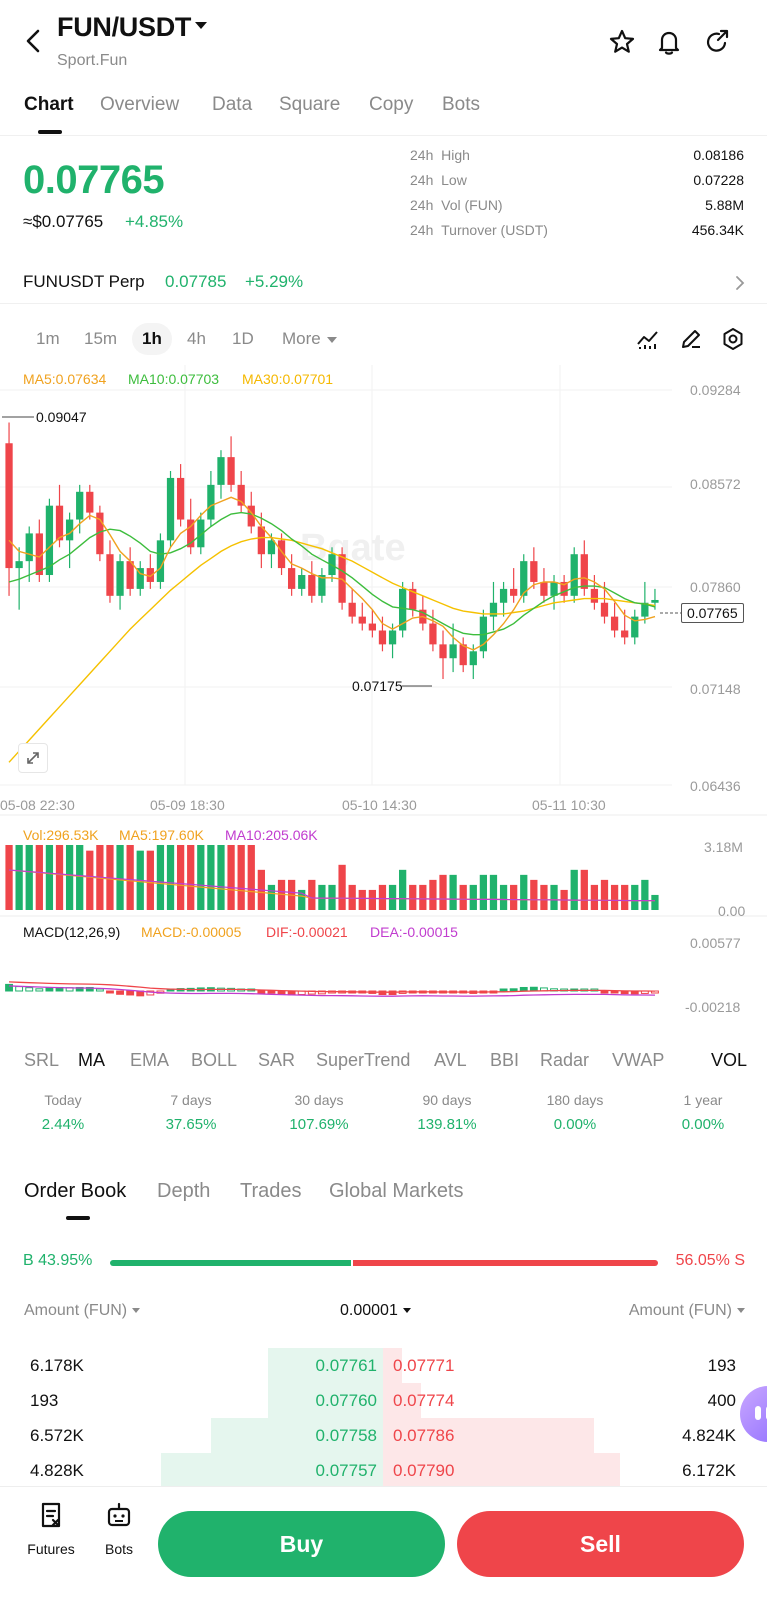 Image resolution: width=767 pixels, height=1600 pixels. I want to click on stat-value: 456.34K, so click(717, 230).